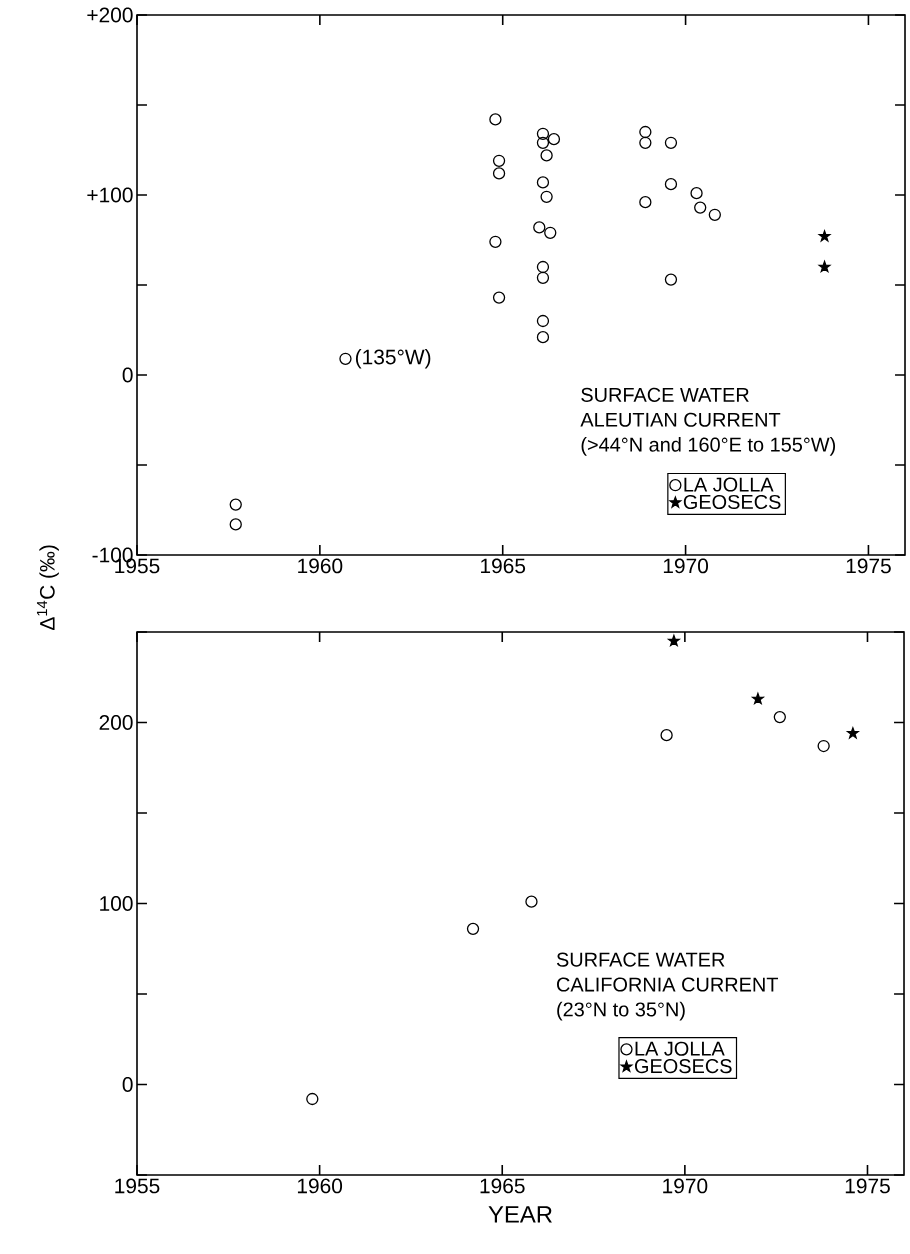  I want to click on x-tick-label: 1955, so click(137, 1186).